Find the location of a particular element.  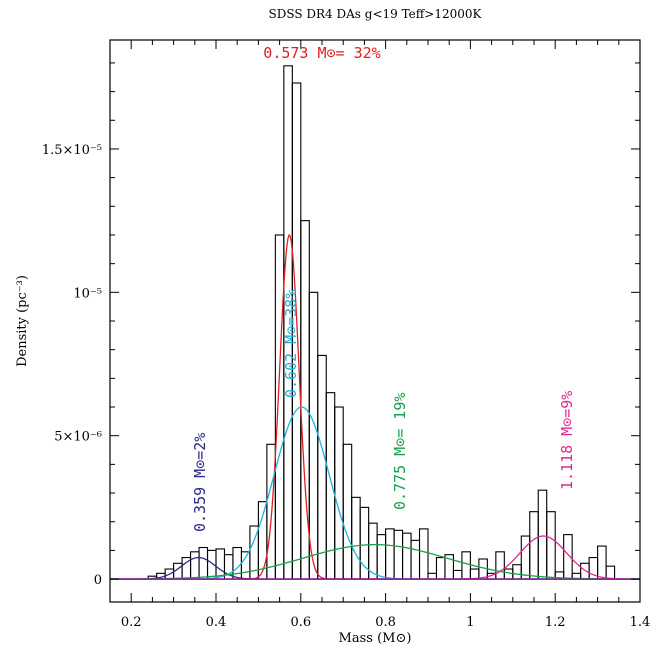

component-label-2: 0.573 M⊙= 32% is located at coordinates (321, 53).